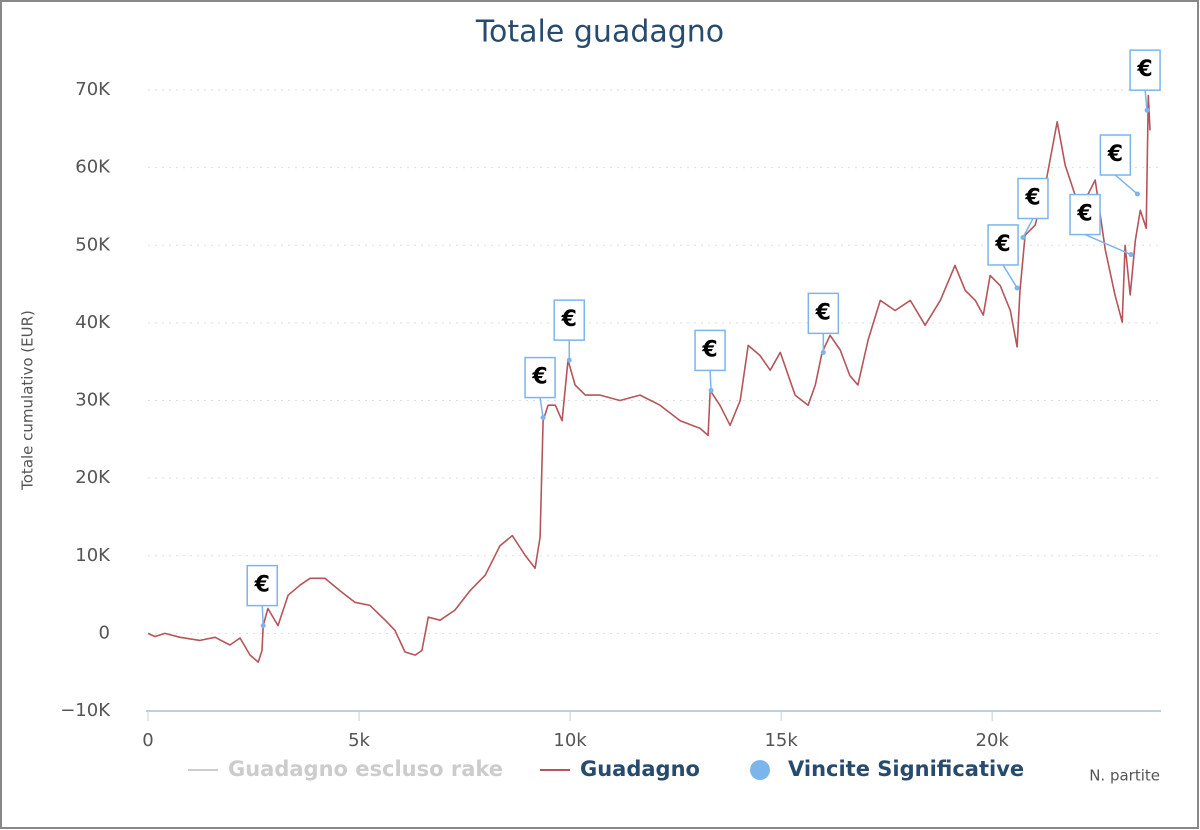  Describe the element at coordinates (104, 632) in the screenshot. I see `y-tick-label: 0` at that location.